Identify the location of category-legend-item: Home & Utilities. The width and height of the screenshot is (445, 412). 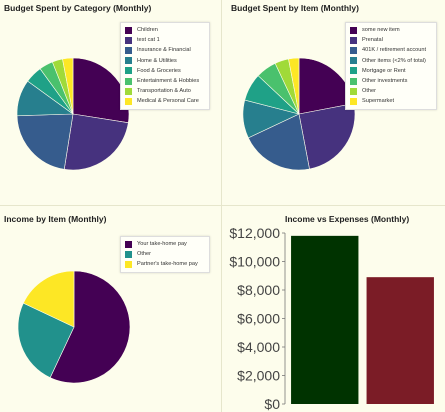
(165, 61).